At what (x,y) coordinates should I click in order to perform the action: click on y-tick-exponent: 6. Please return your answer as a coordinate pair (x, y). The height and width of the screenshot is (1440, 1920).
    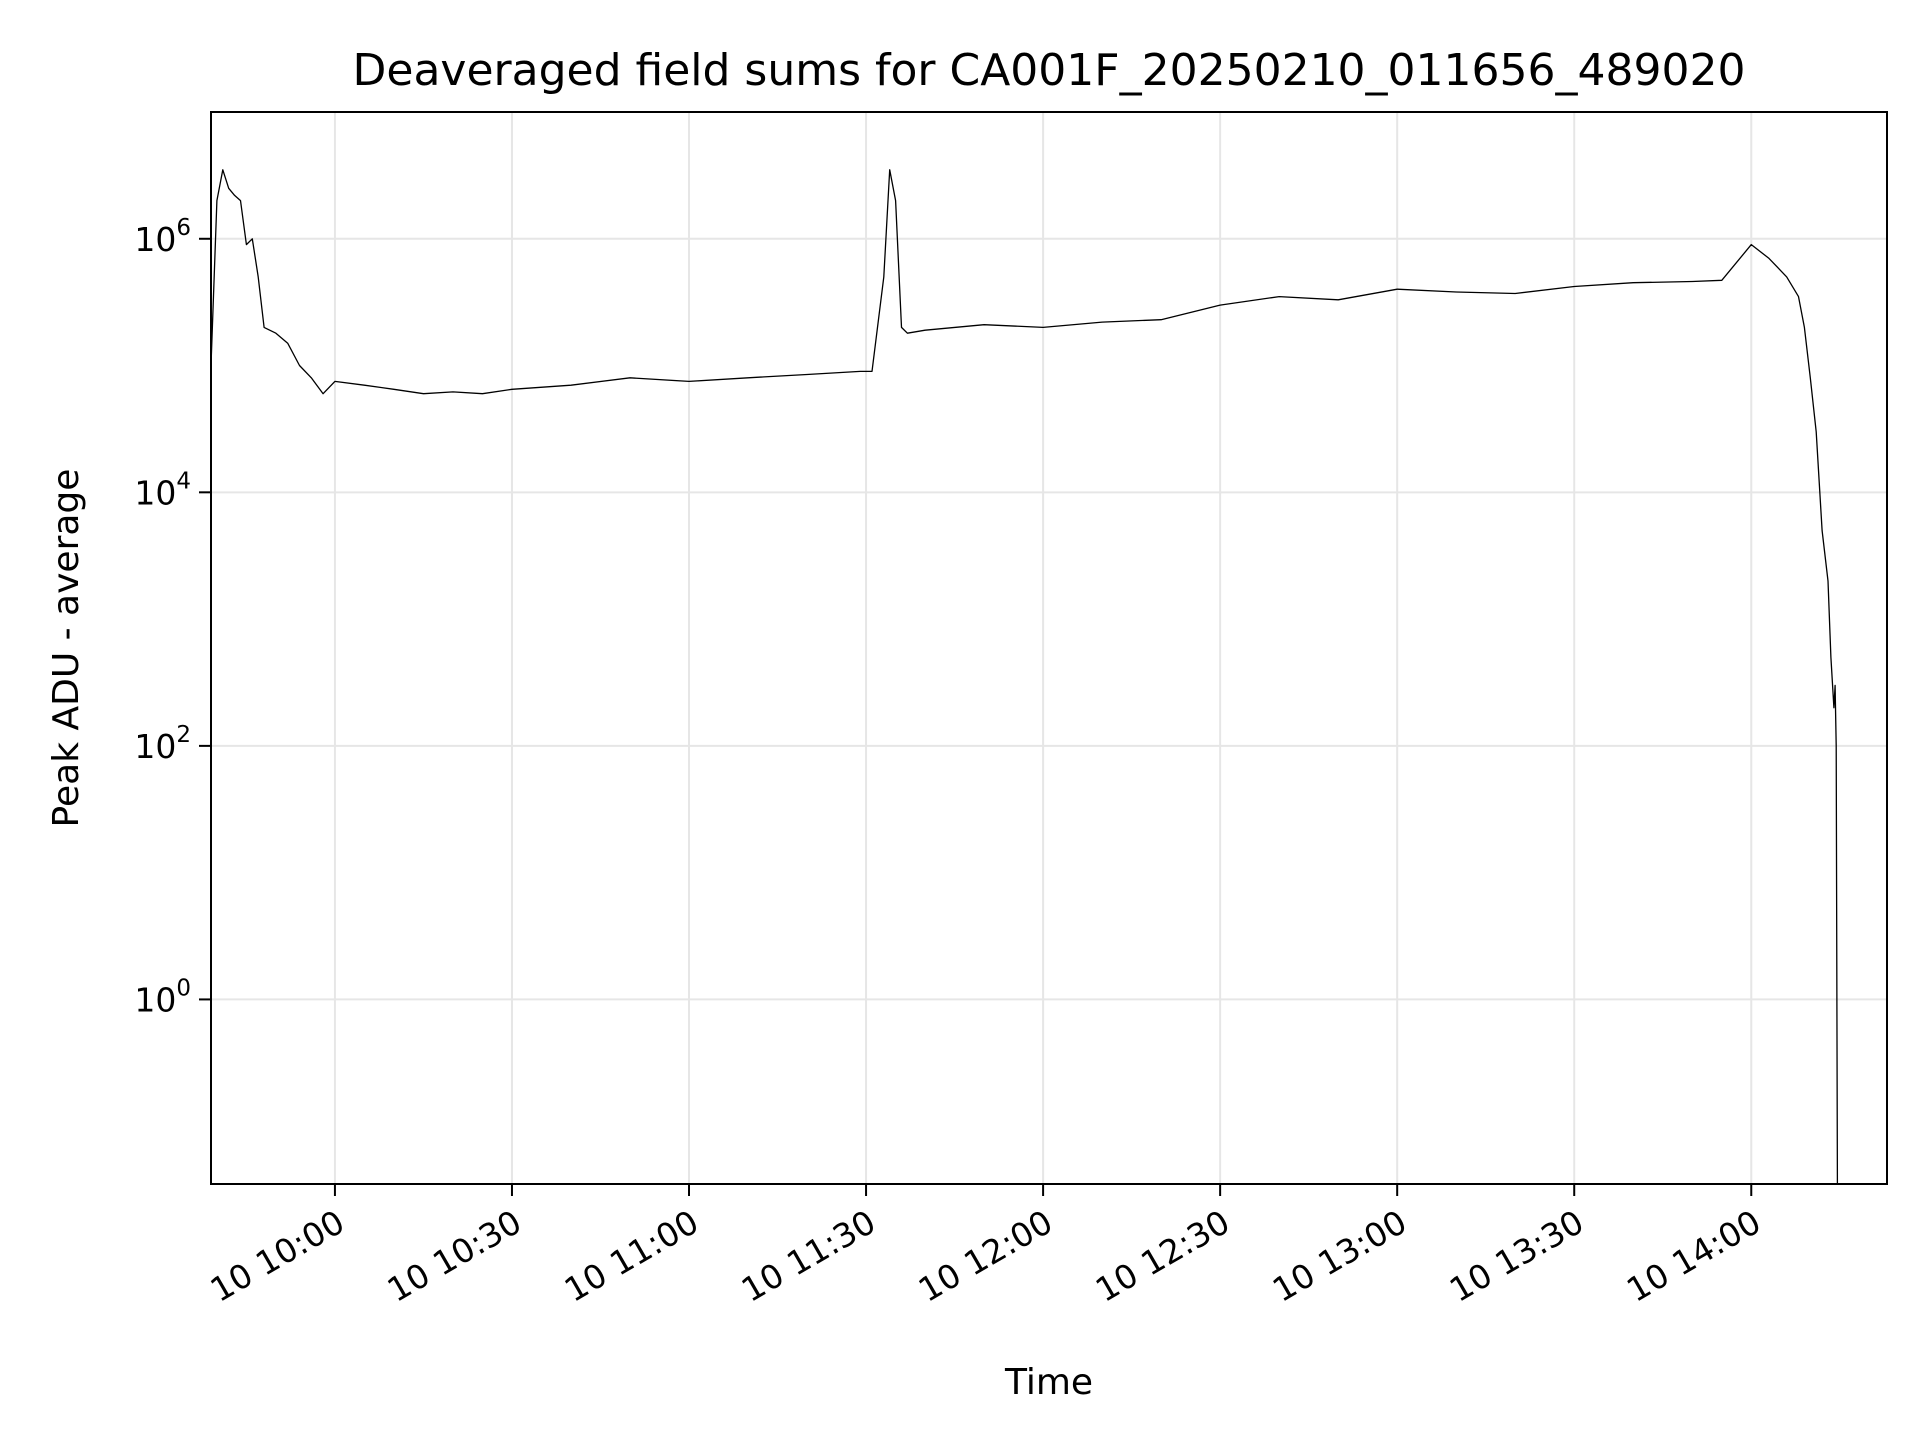
    Looking at the image, I should click on (183, 228).